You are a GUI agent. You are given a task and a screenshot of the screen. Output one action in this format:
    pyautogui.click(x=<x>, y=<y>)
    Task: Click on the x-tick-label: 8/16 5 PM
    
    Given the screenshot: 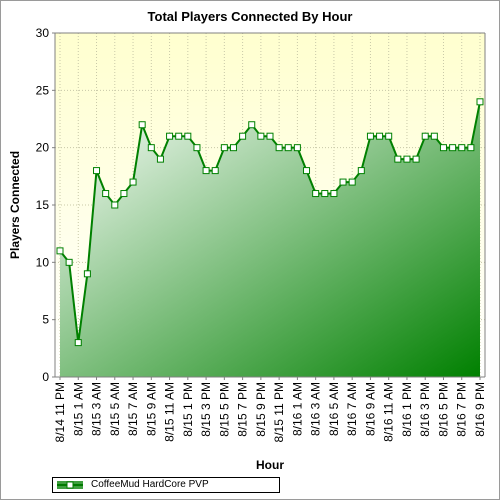 What is the action you would take?
    pyautogui.click(x=443, y=409)
    